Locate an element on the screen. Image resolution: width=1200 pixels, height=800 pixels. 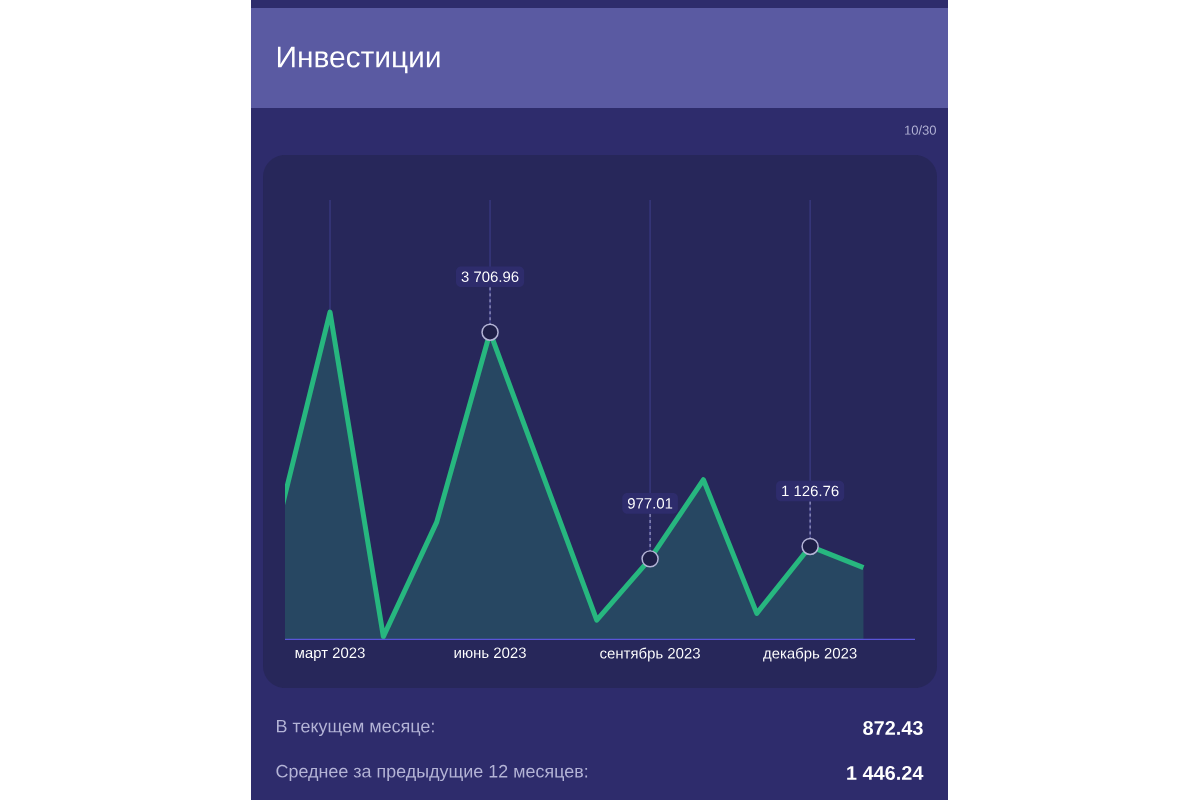
chart-title: Инвестиции is located at coordinates (358, 60).